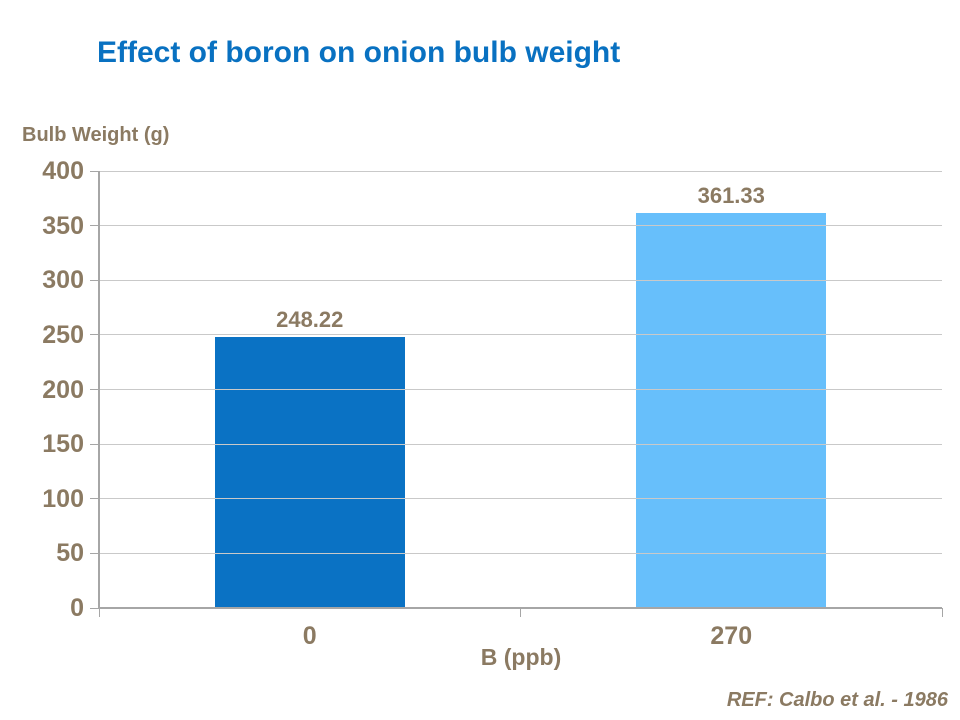 Image resolution: width=960 pixels, height=720 pixels. Describe the element at coordinates (731, 196) in the screenshot. I see `bar-value-label: 361.33` at that location.